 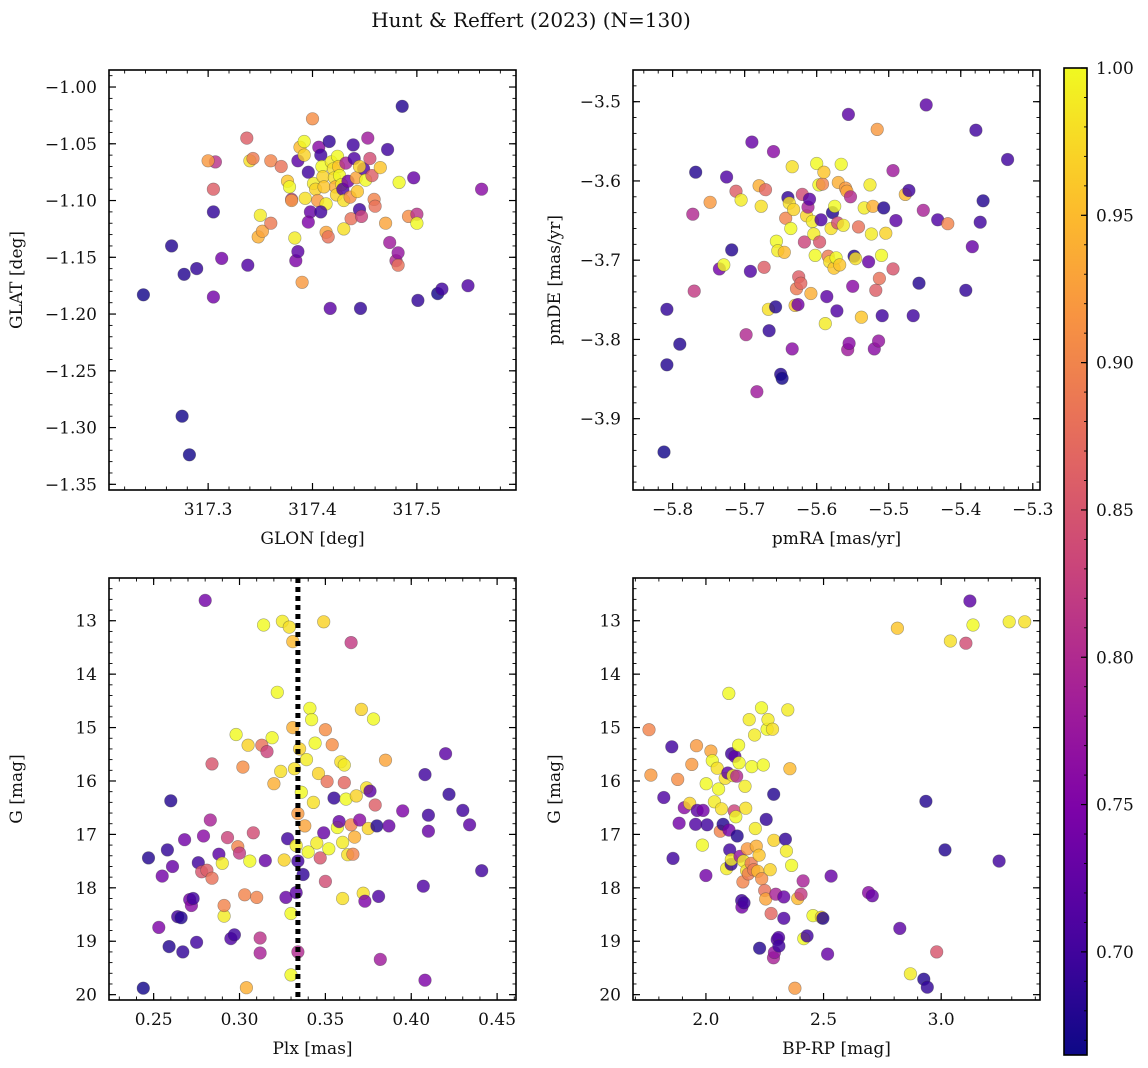 I want to click on colorbar-tick-label: 0.80, so click(x=1115, y=658).